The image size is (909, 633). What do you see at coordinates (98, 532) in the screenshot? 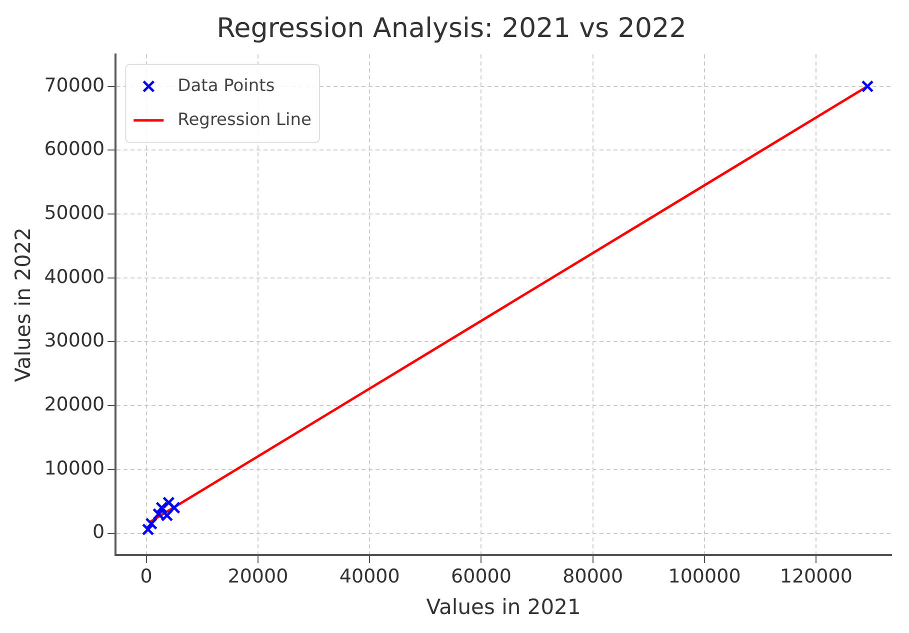
I see `y-tick-label: 0` at bounding box center [98, 532].